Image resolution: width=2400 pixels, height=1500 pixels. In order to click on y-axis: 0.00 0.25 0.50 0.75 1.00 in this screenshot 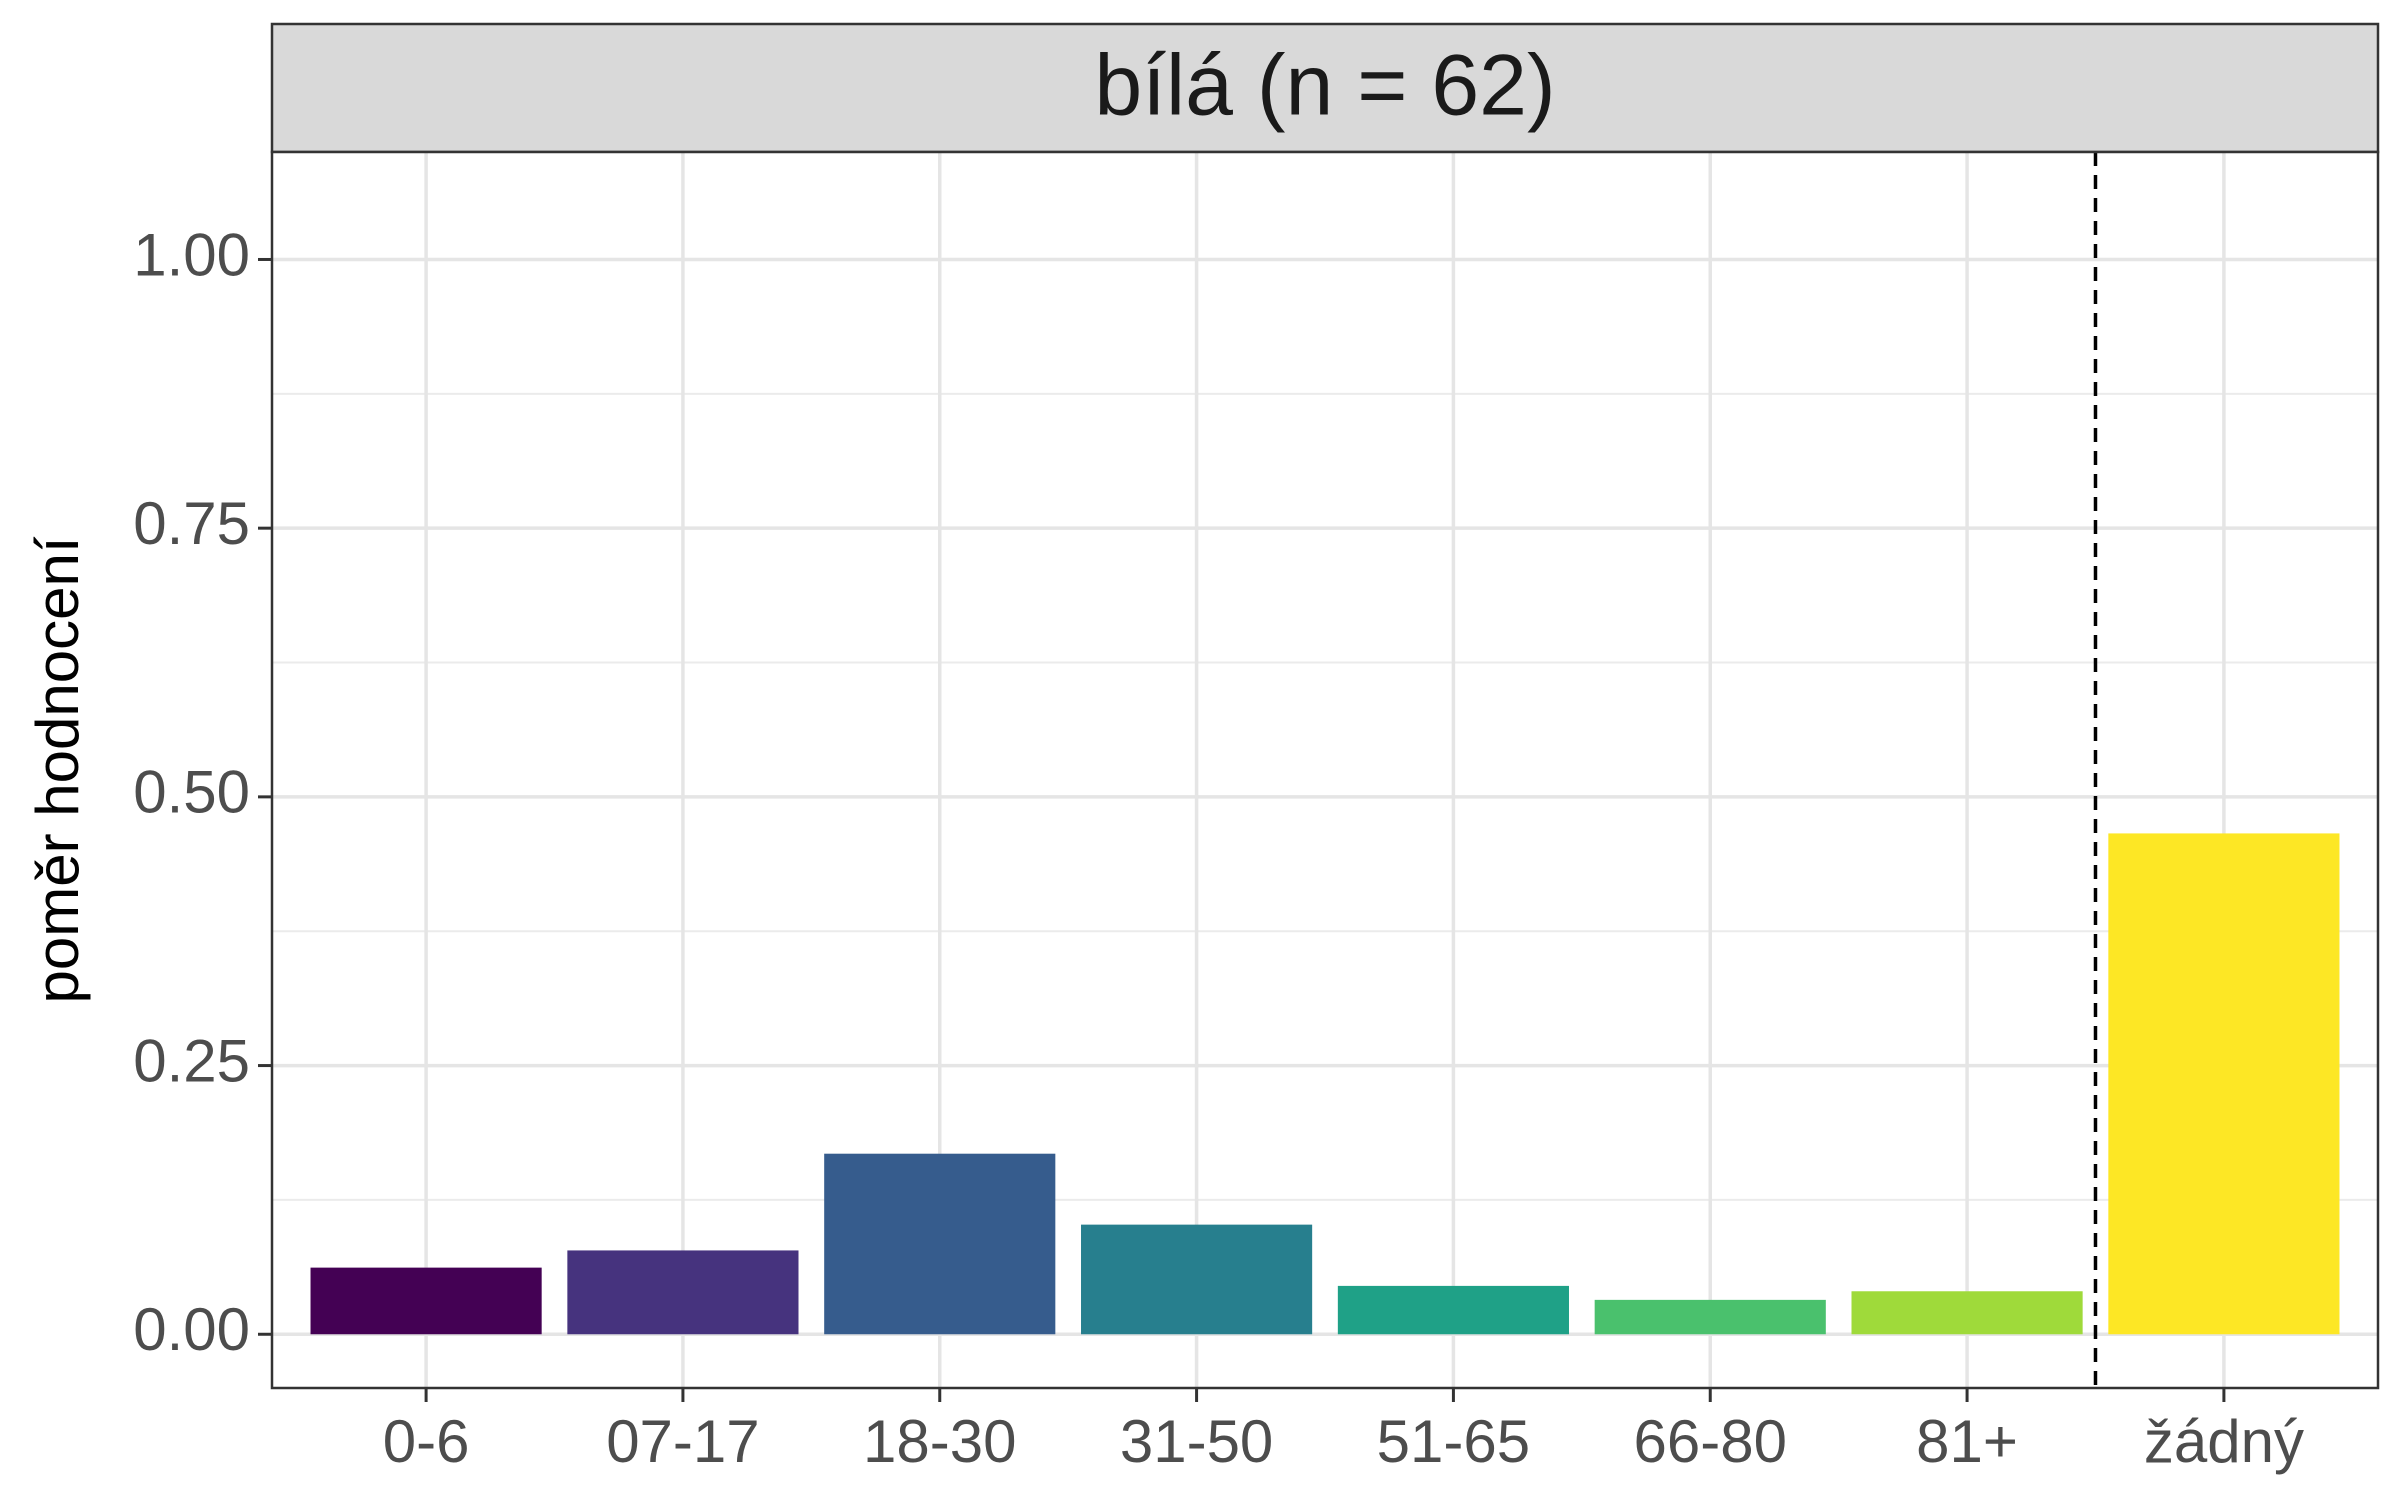, I will do `click(202, 792)`.